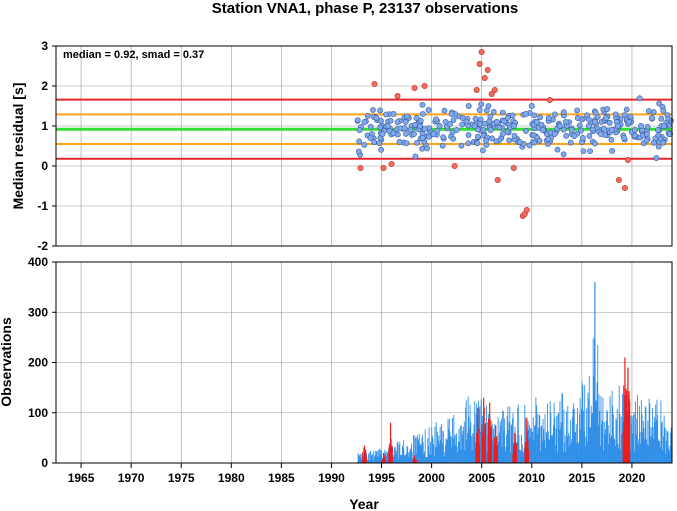 This screenshot has height=511, width=677. What do you see at coordinates (531, 478) in the screenshot?
I see `x-tick-label: 2010` at bounding box center [531, 478].